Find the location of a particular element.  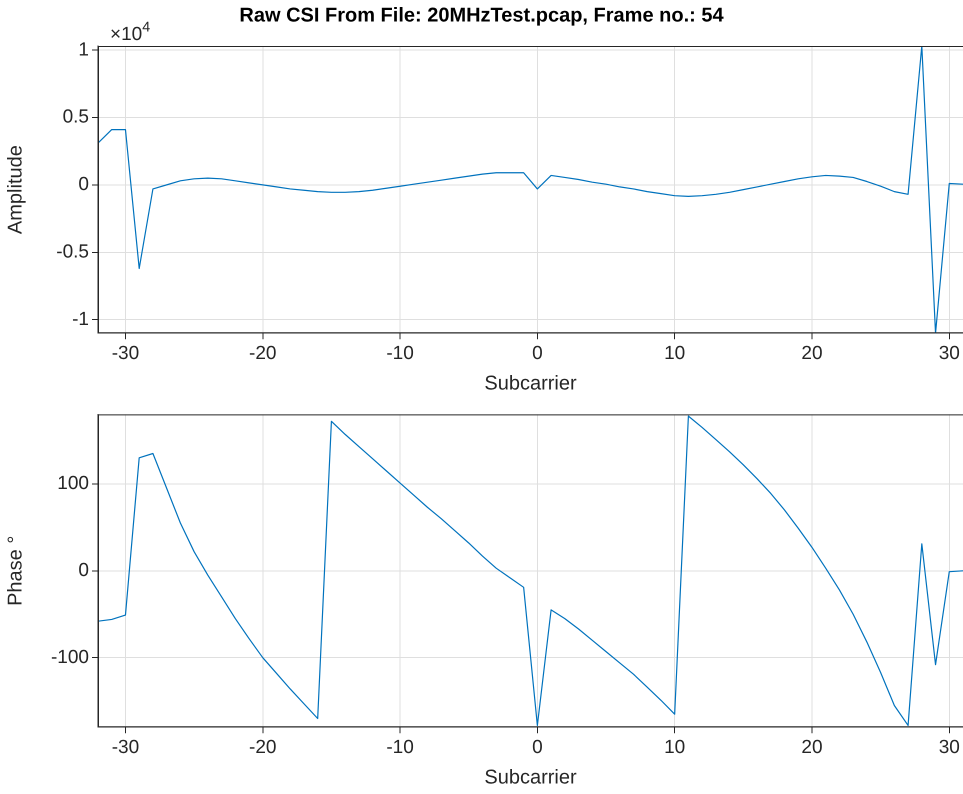

y-tick-label: -100 is located at coordinates (69, 657).